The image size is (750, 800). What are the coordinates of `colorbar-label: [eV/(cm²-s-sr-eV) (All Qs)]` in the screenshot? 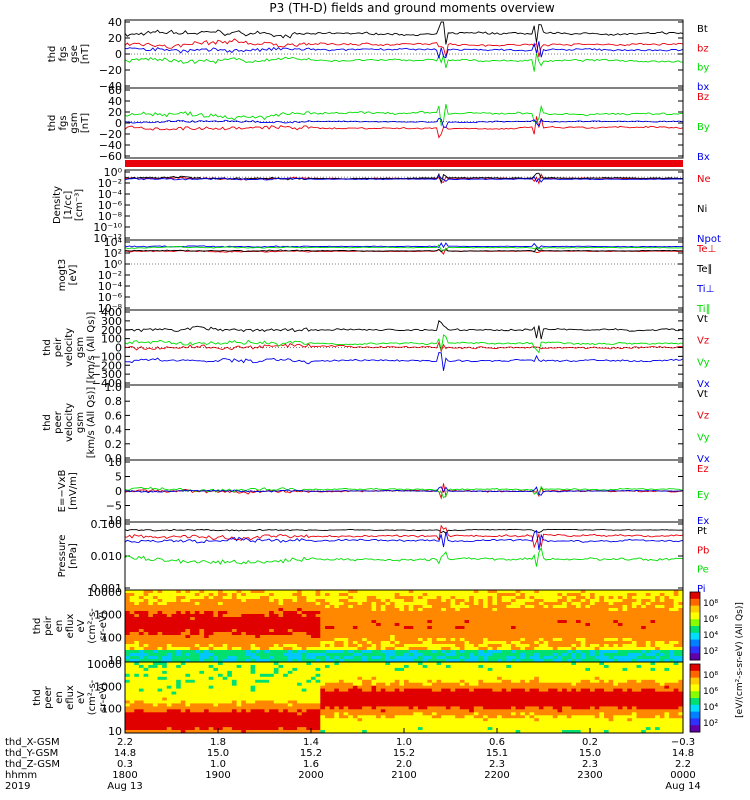 It's located at (740, 660).